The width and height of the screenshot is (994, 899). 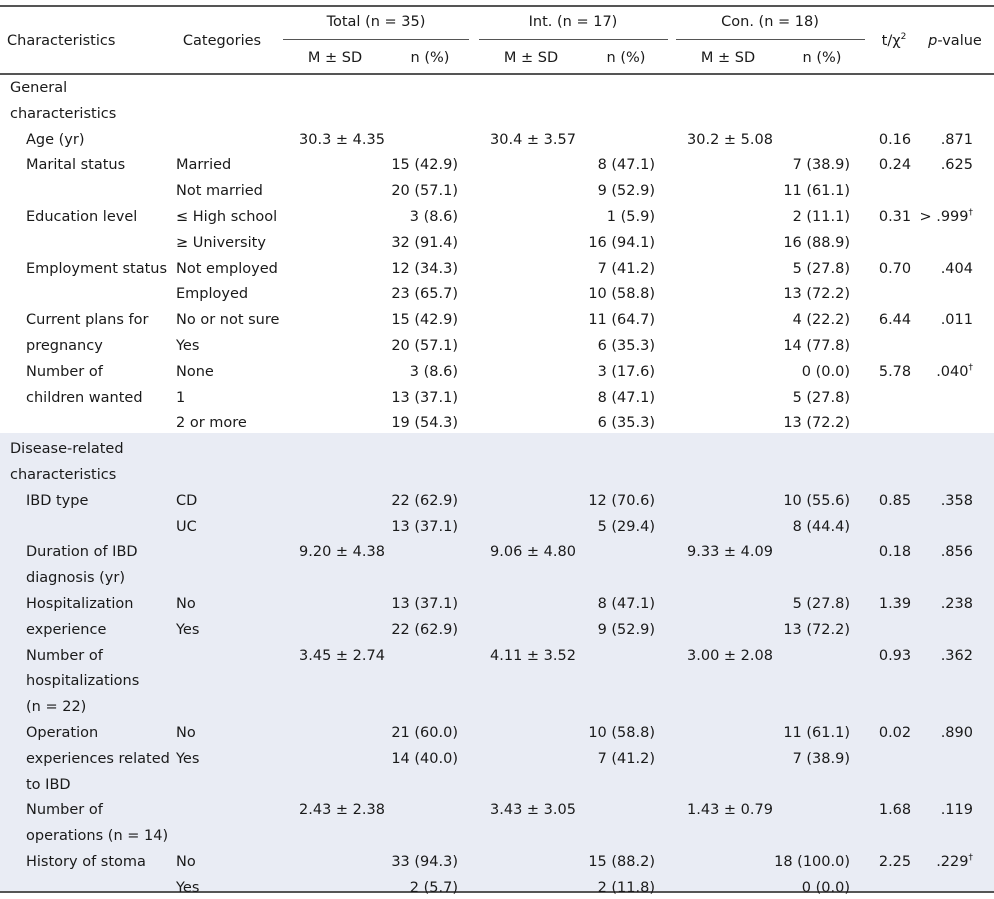 What do you see at coordinates (626, 371) in the screenshot?
I see `int-n-cell: 3 (17.6)` at bounding box center [626, 371].